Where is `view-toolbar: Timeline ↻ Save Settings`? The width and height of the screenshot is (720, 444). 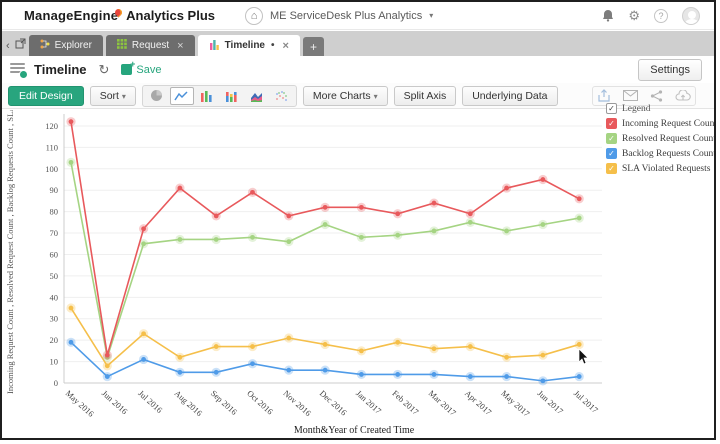 view-toolbar: Timeline ↻ Save Settings is located at coordinates (358, 69).